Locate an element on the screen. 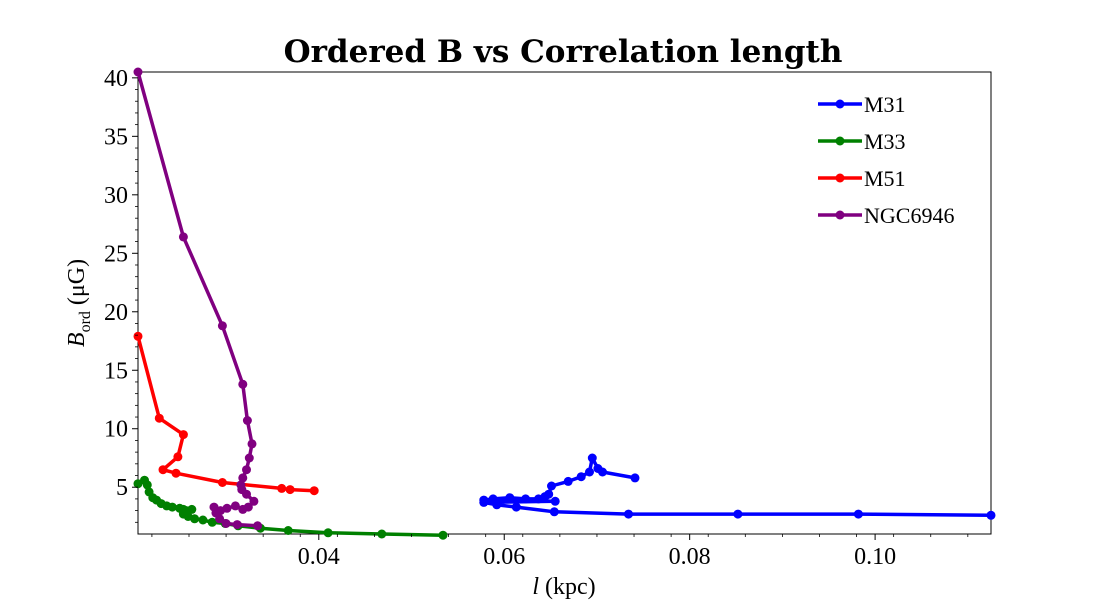 This screenshot has height=600, width=1100. legend-swatch-marker-m33 is located at coordinates (840, 141).